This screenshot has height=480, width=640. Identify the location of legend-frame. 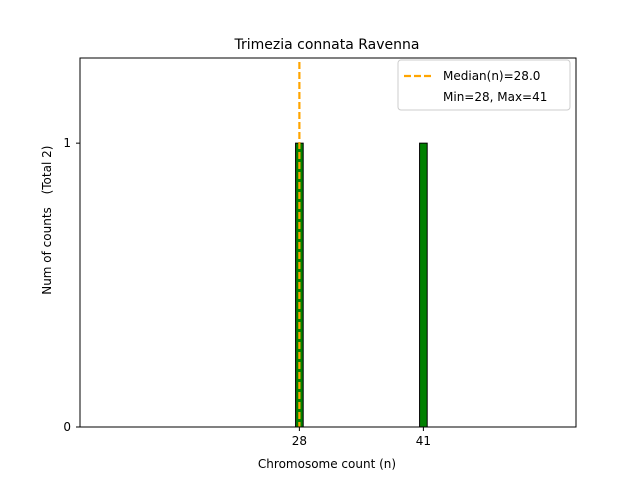
(484, 85).